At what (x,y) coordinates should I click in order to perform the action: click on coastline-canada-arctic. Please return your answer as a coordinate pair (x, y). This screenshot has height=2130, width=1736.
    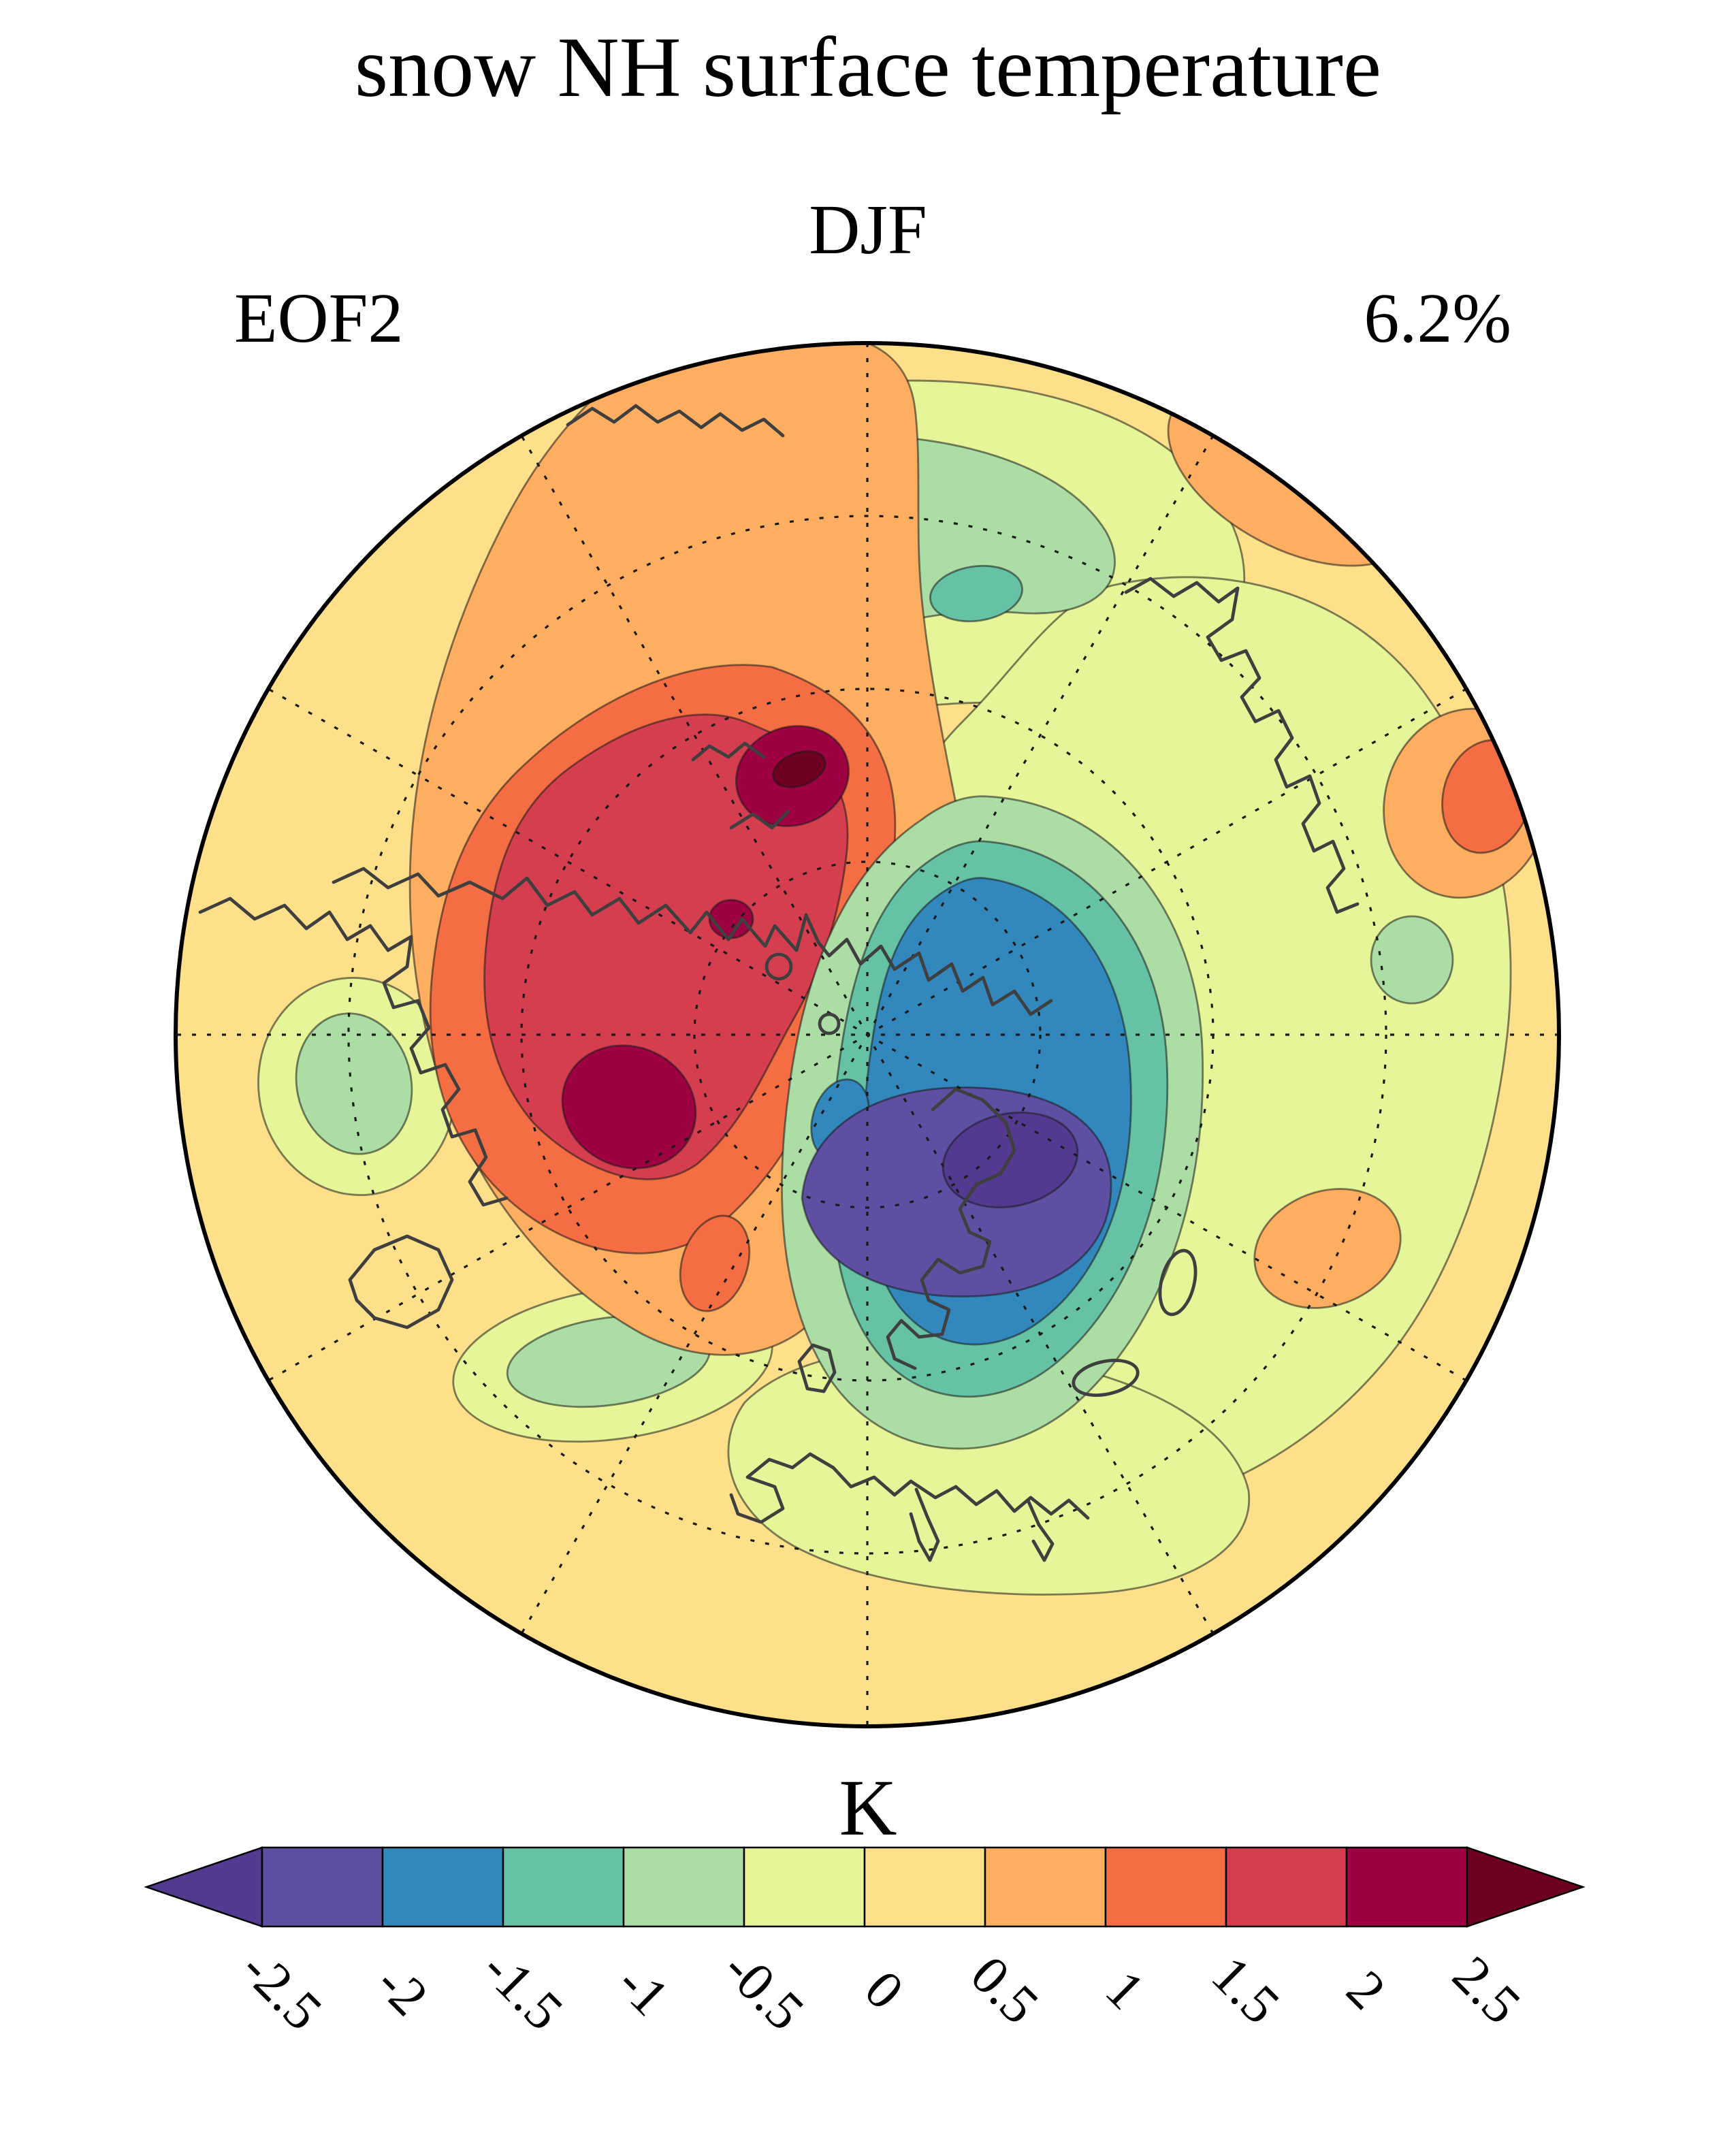
    Looking at the image, I should click on (1242, 745).